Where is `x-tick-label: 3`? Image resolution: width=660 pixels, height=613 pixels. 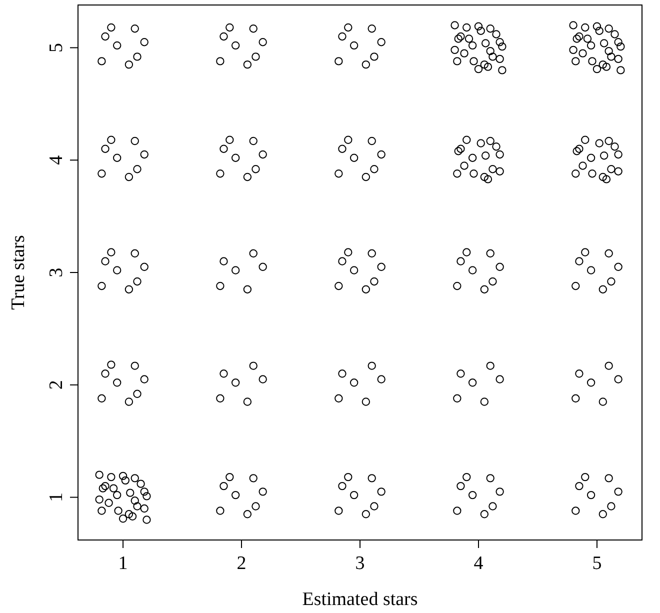 x-tick-label: 3 is located at coordinates (360, 563).